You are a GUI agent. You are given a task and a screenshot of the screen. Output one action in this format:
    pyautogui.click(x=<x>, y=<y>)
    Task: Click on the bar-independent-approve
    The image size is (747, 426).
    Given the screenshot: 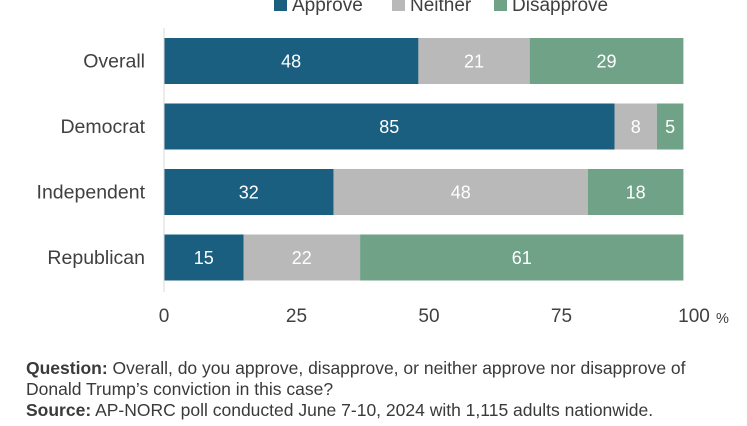 What is the action you would take?
    pyautogui.click(x=249, y=192)
    